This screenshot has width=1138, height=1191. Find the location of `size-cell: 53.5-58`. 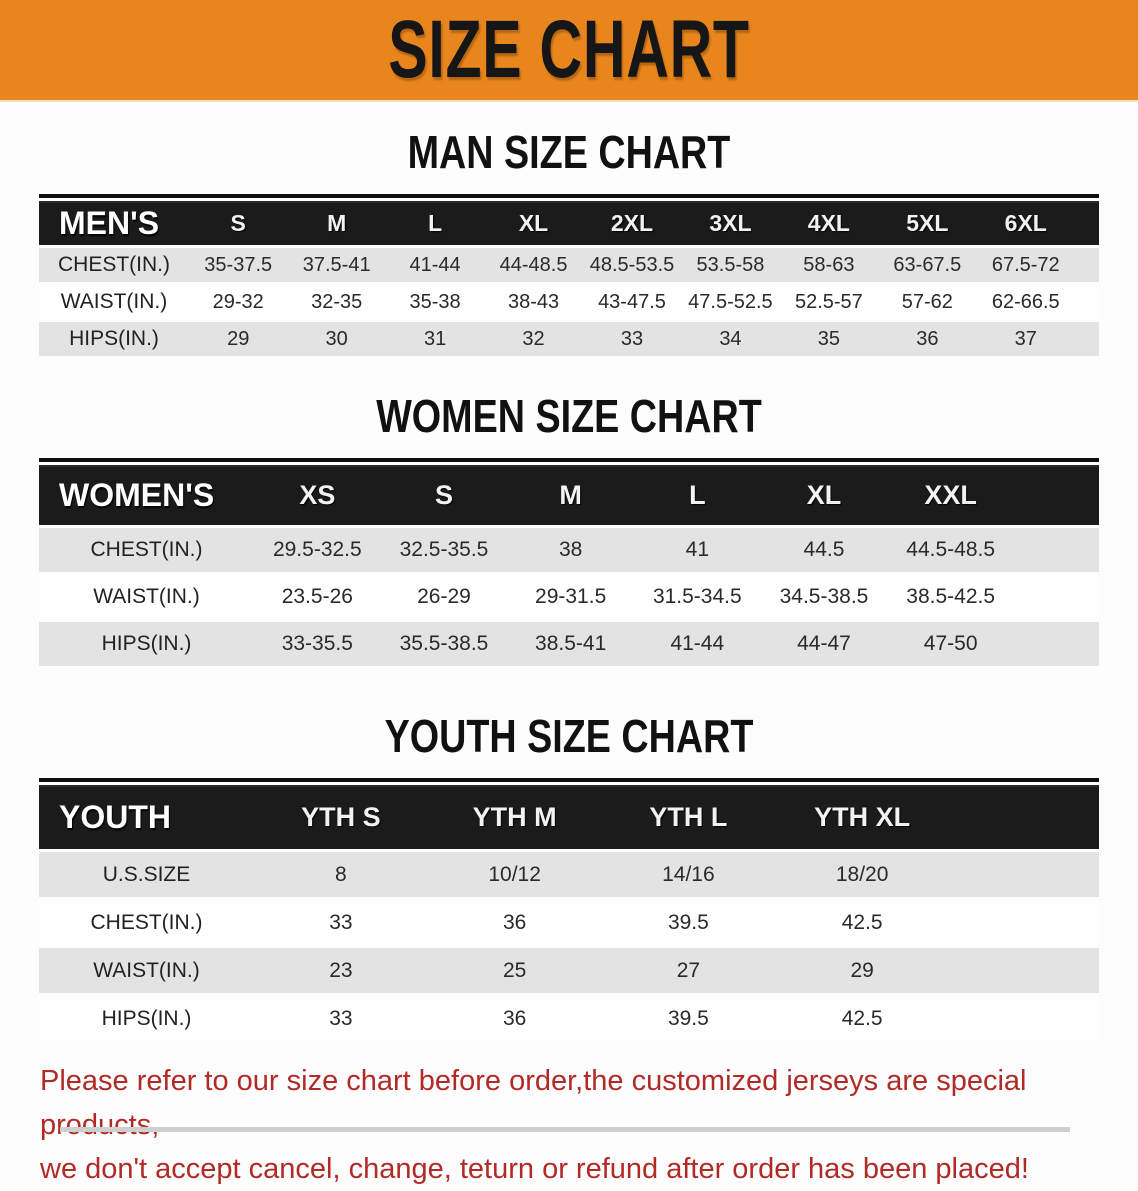

size-cell: 53.5-58 is located at coordinates (730, 264).